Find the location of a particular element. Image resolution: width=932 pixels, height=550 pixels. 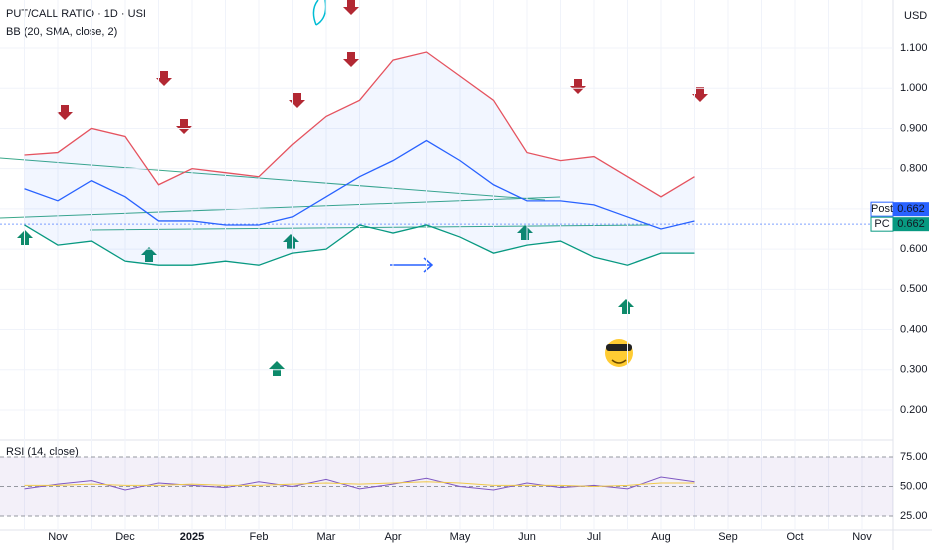

y-tick-label: 0.200 is located at coordinates (914, 410).